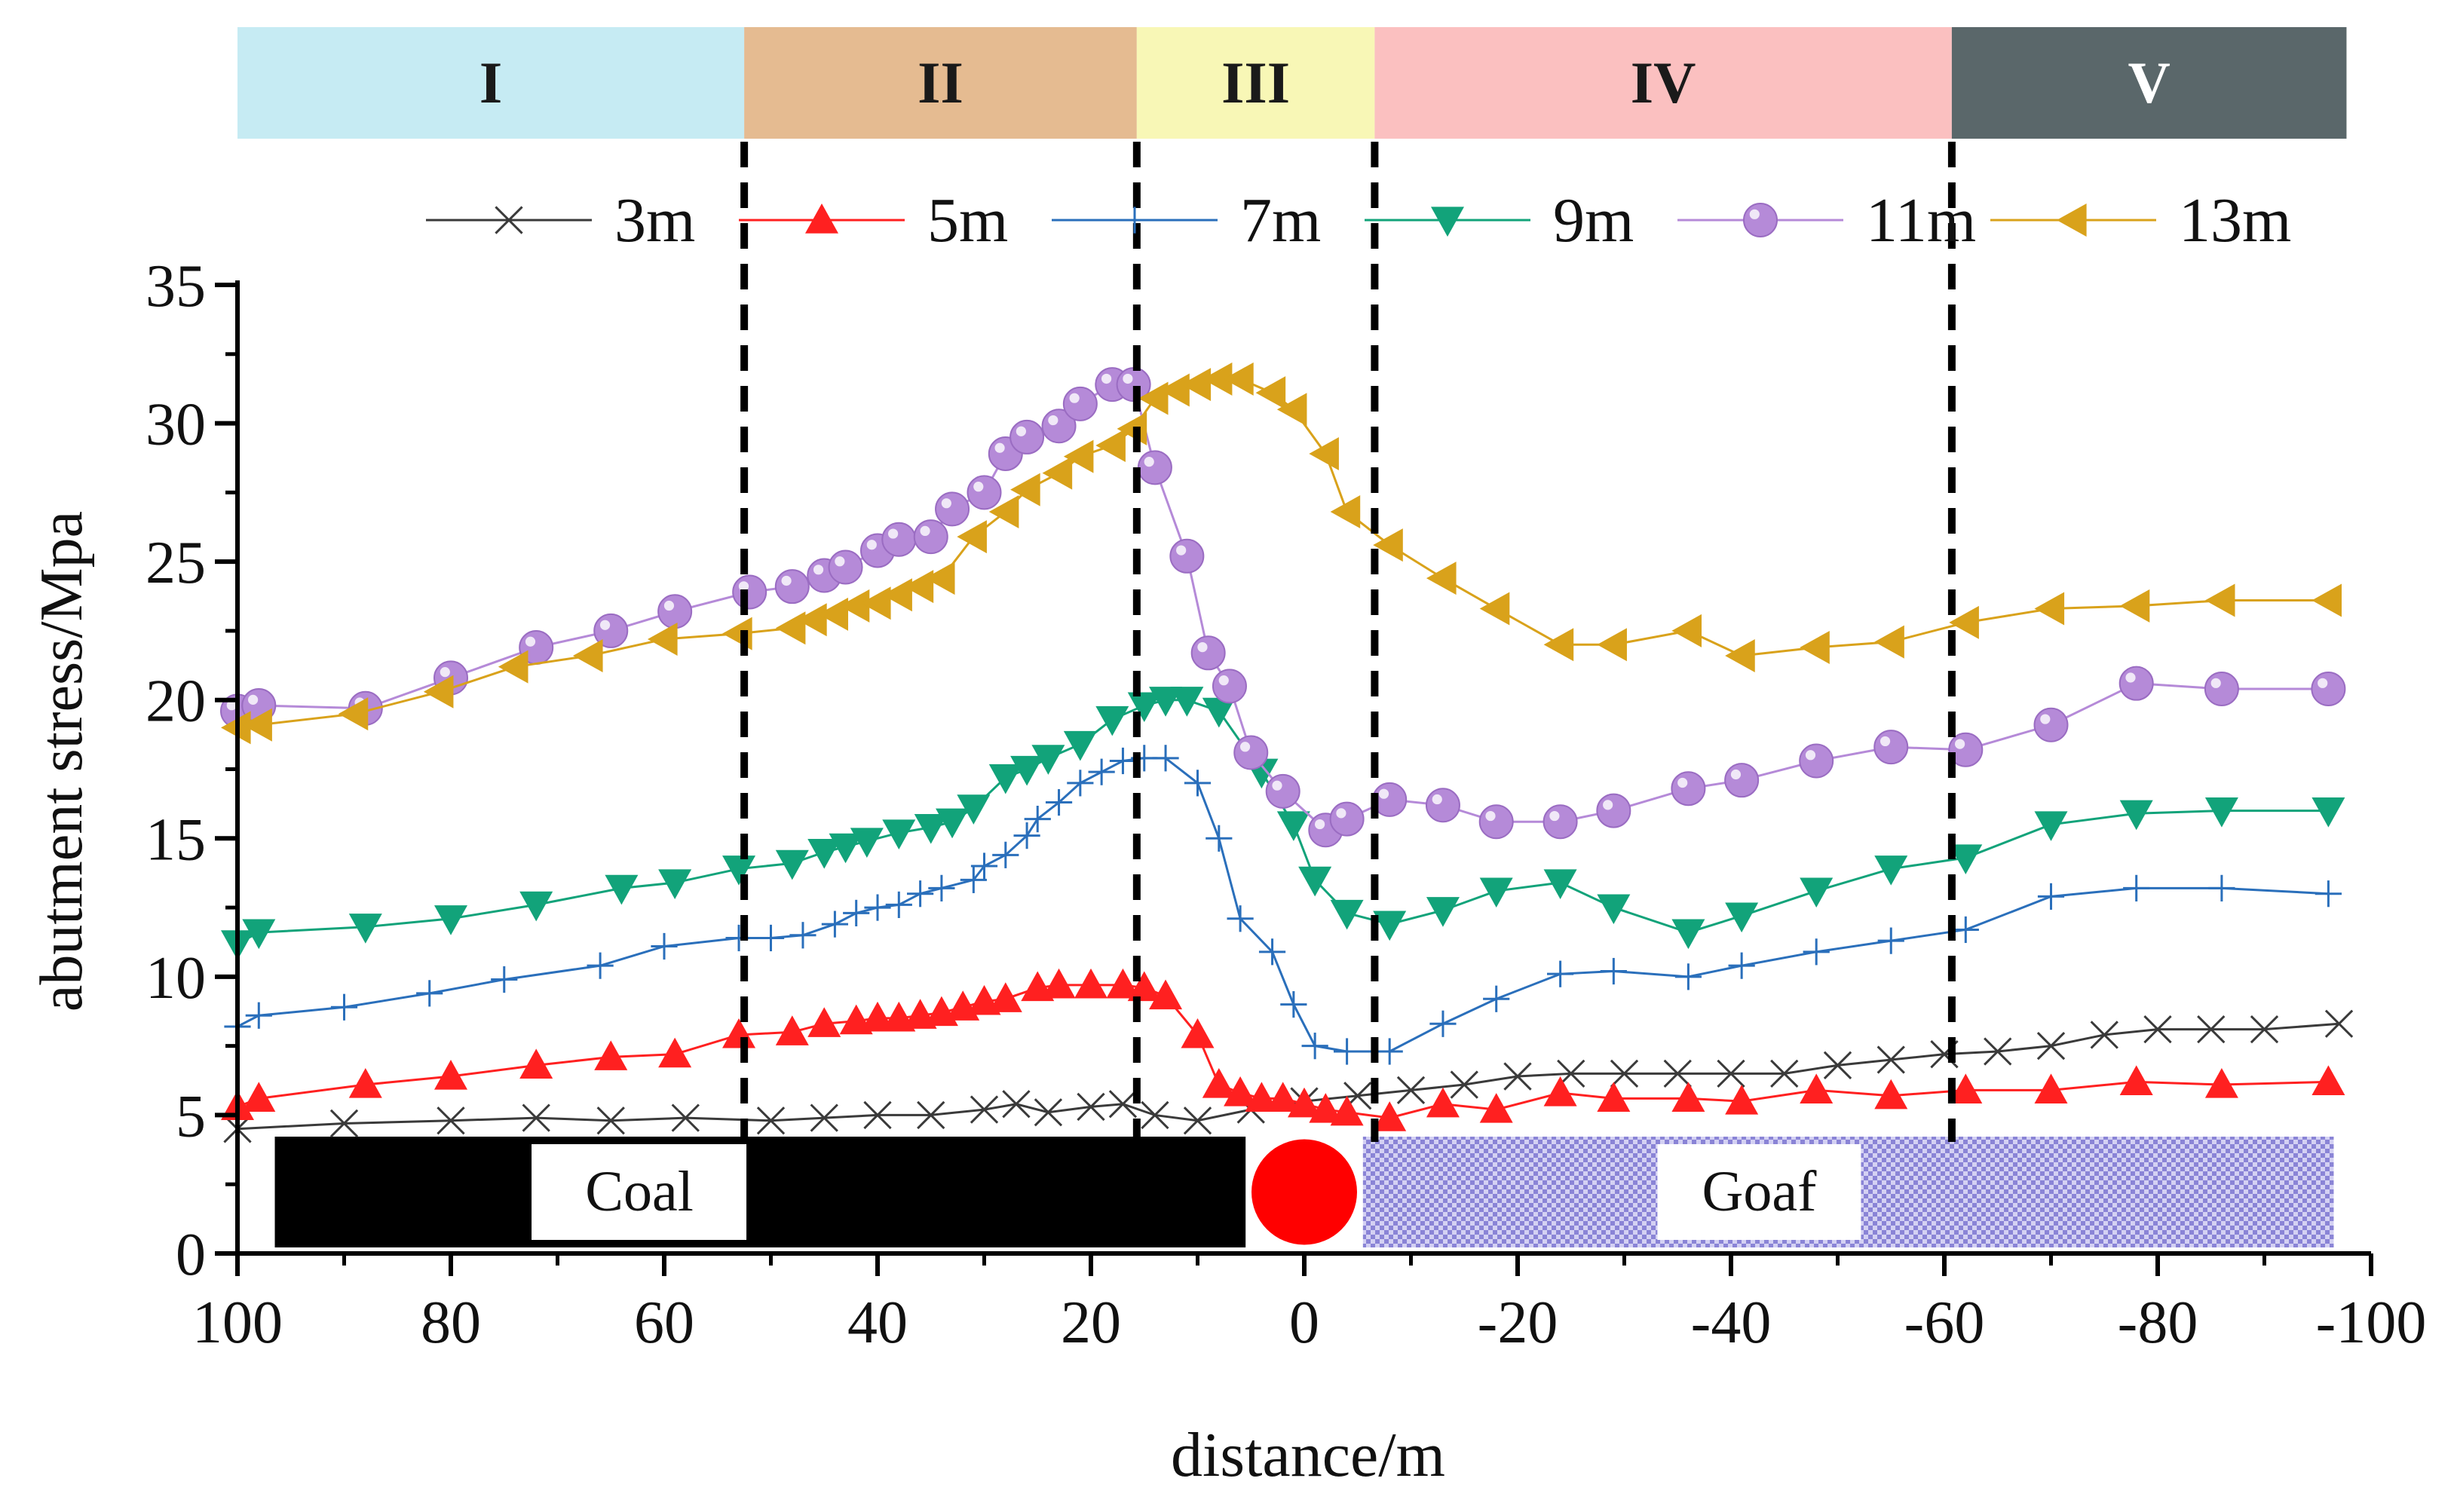 Image resolution: width=2457 pixels, height=1512 pixels. What do you see at coordinates (1187, 221) in the screenshot?
I see `legend-item-7m: 7m` at bounding box center [1187, 221].